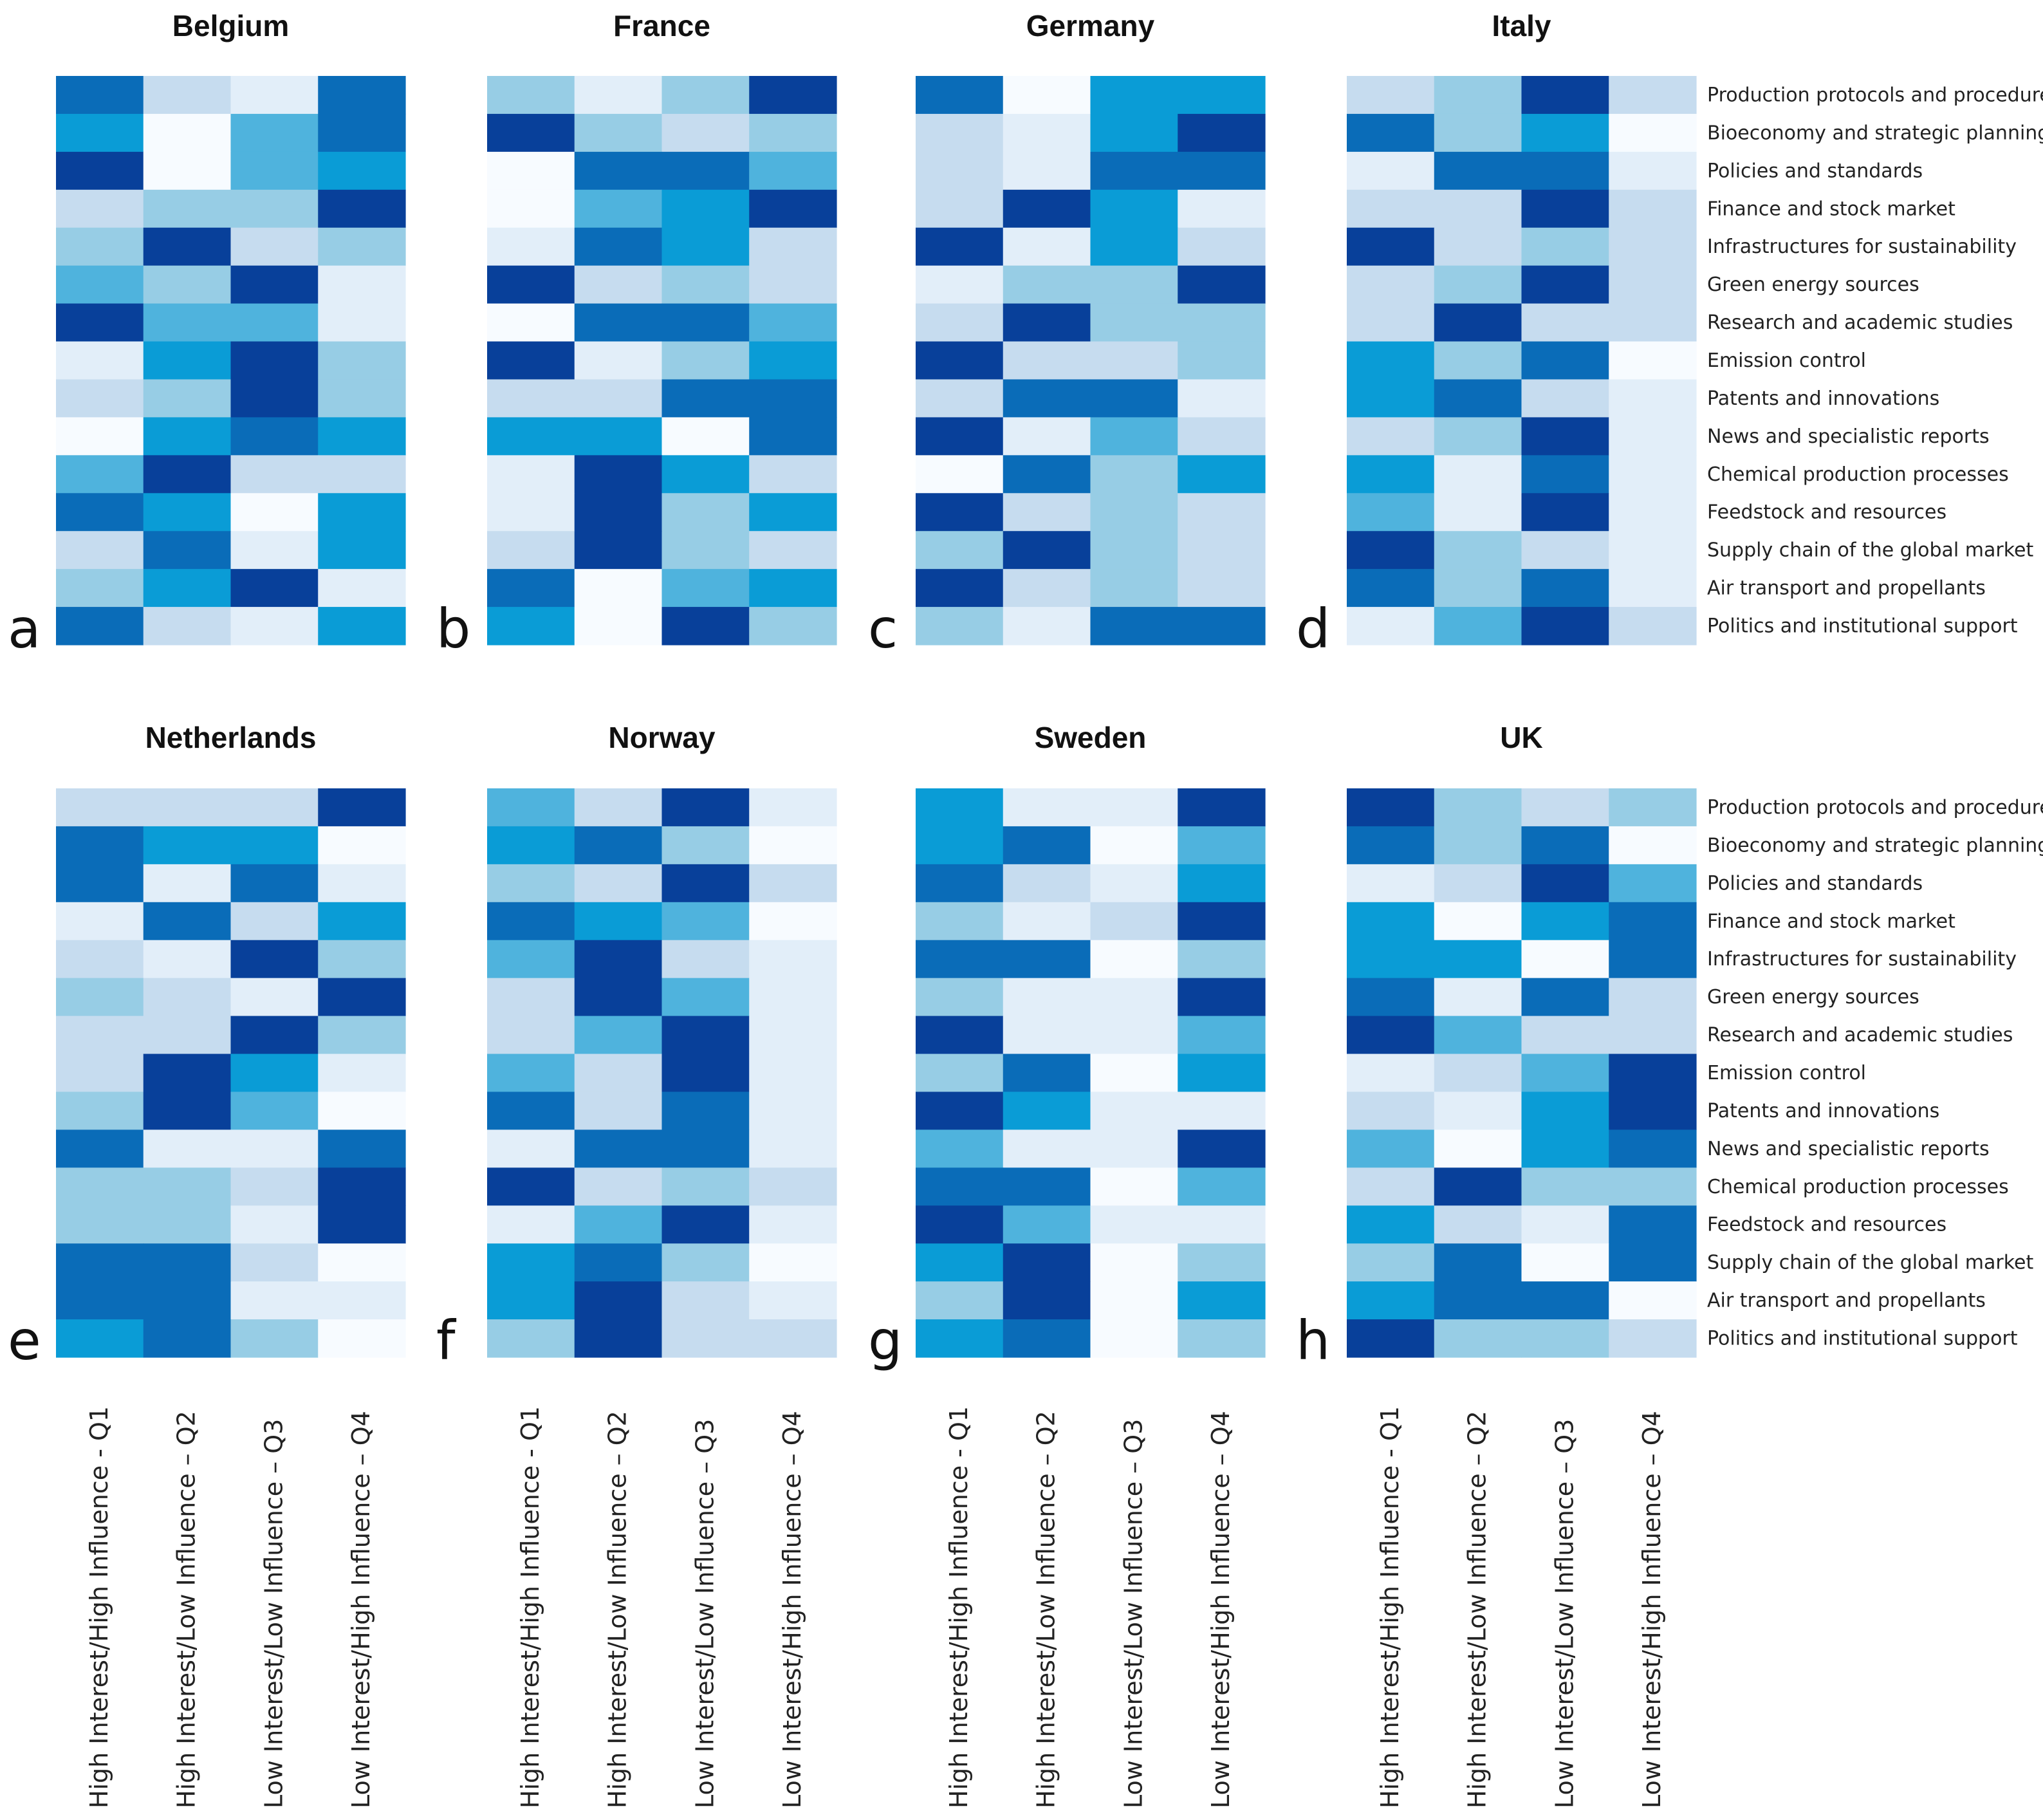  Describe the element at coordinates (1831, 209) in the screenshot. I see `row-label: Finance and stock market` at that location.